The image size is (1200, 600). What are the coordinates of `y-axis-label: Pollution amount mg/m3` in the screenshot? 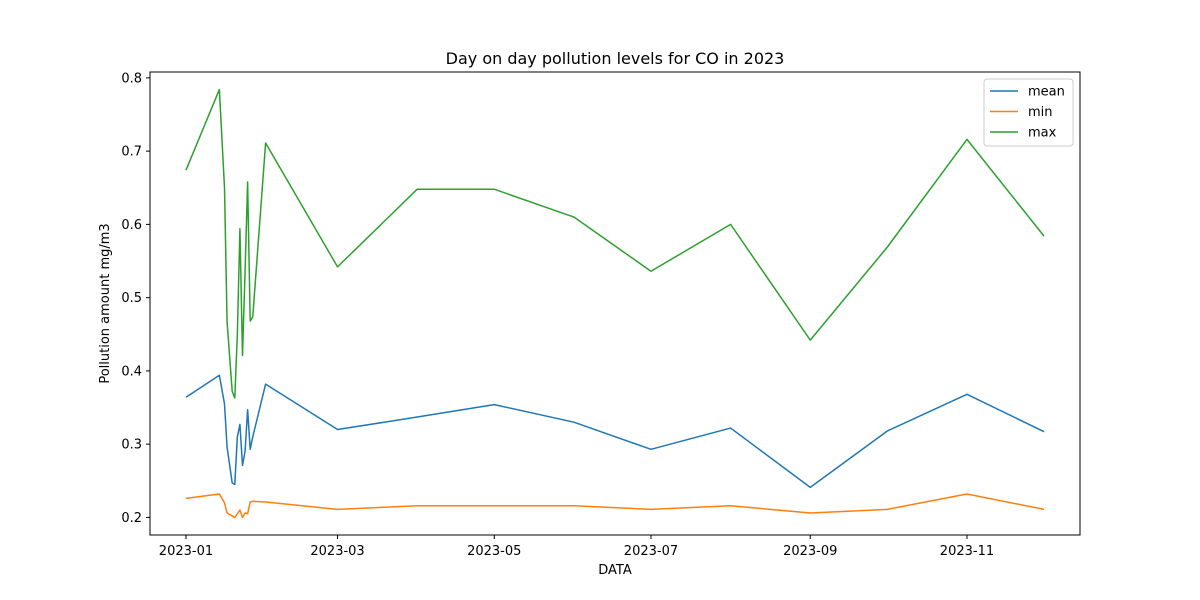 It's located at (105, 303).